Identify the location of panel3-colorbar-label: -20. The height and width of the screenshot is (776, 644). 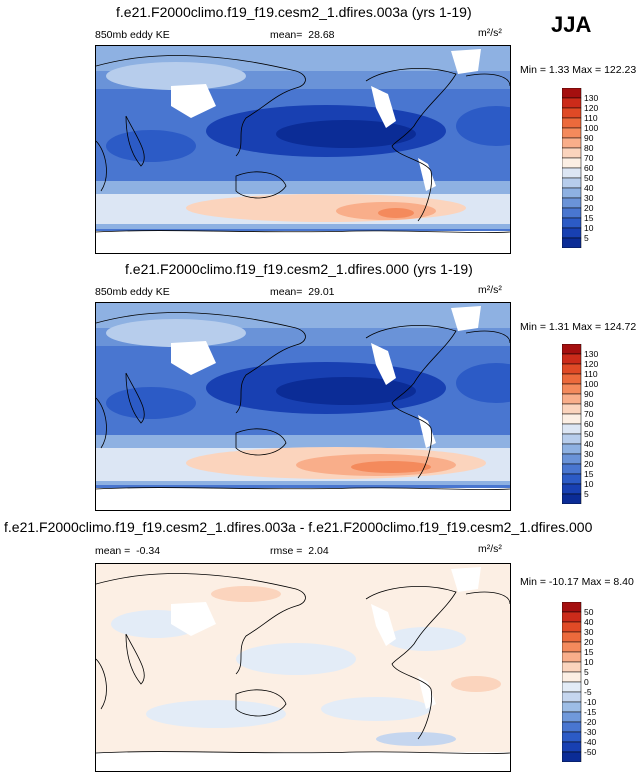
(590, 722).